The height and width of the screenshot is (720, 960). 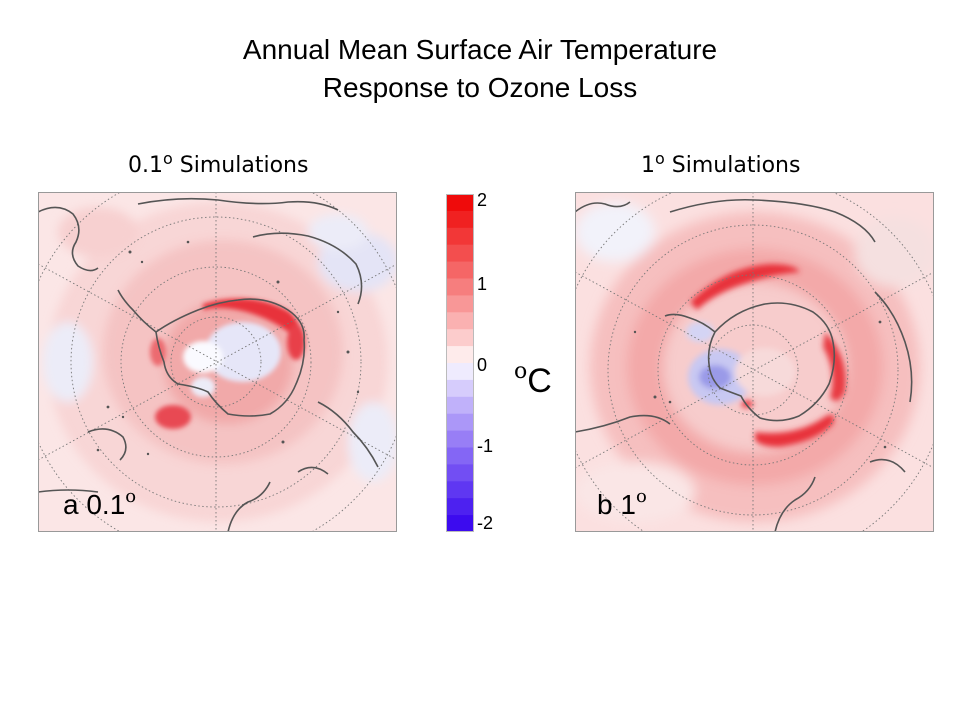 I want to click on colorbar, so click(x=460, y=363).